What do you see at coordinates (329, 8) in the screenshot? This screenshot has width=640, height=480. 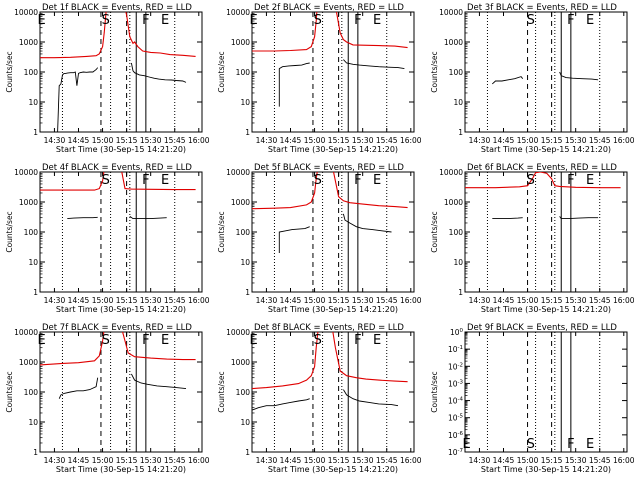 I see `plot-title: Det 2f BLACK = Events, RED = LLD` at bounding box center [329, 8].